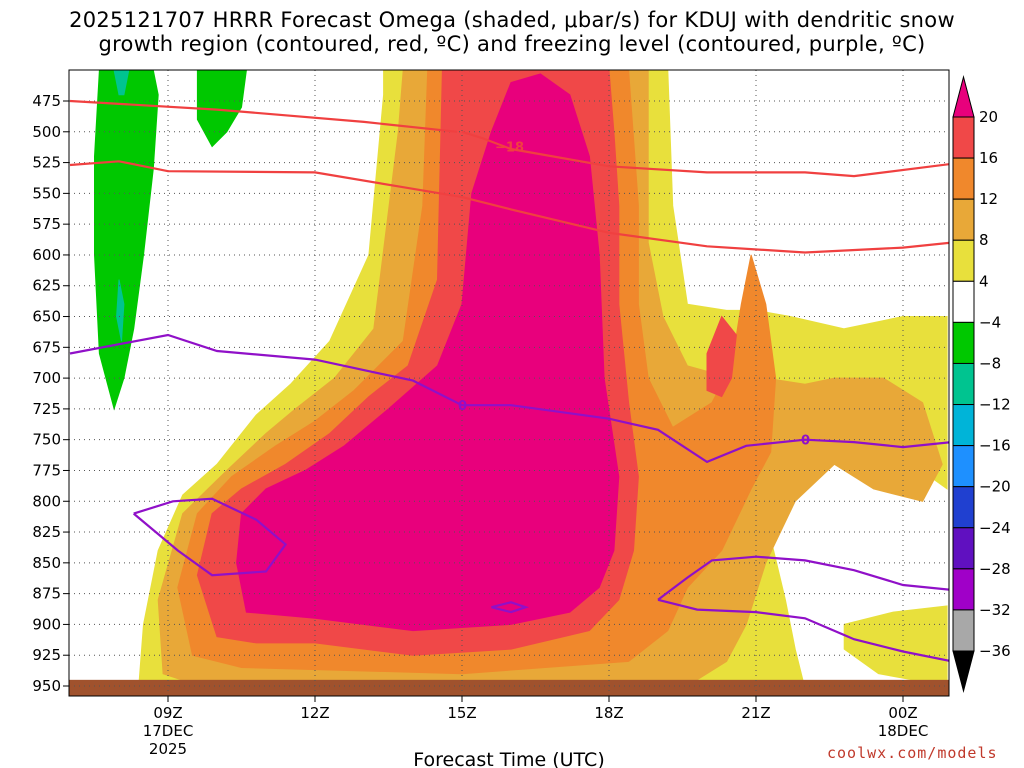 Image resolution: width=1024 pixels, height=768 pixels. What do you see at coordinates (988, 117) in the screenshot?
I see `colorbar-label-0: 20` at bounding box center [988, 117].